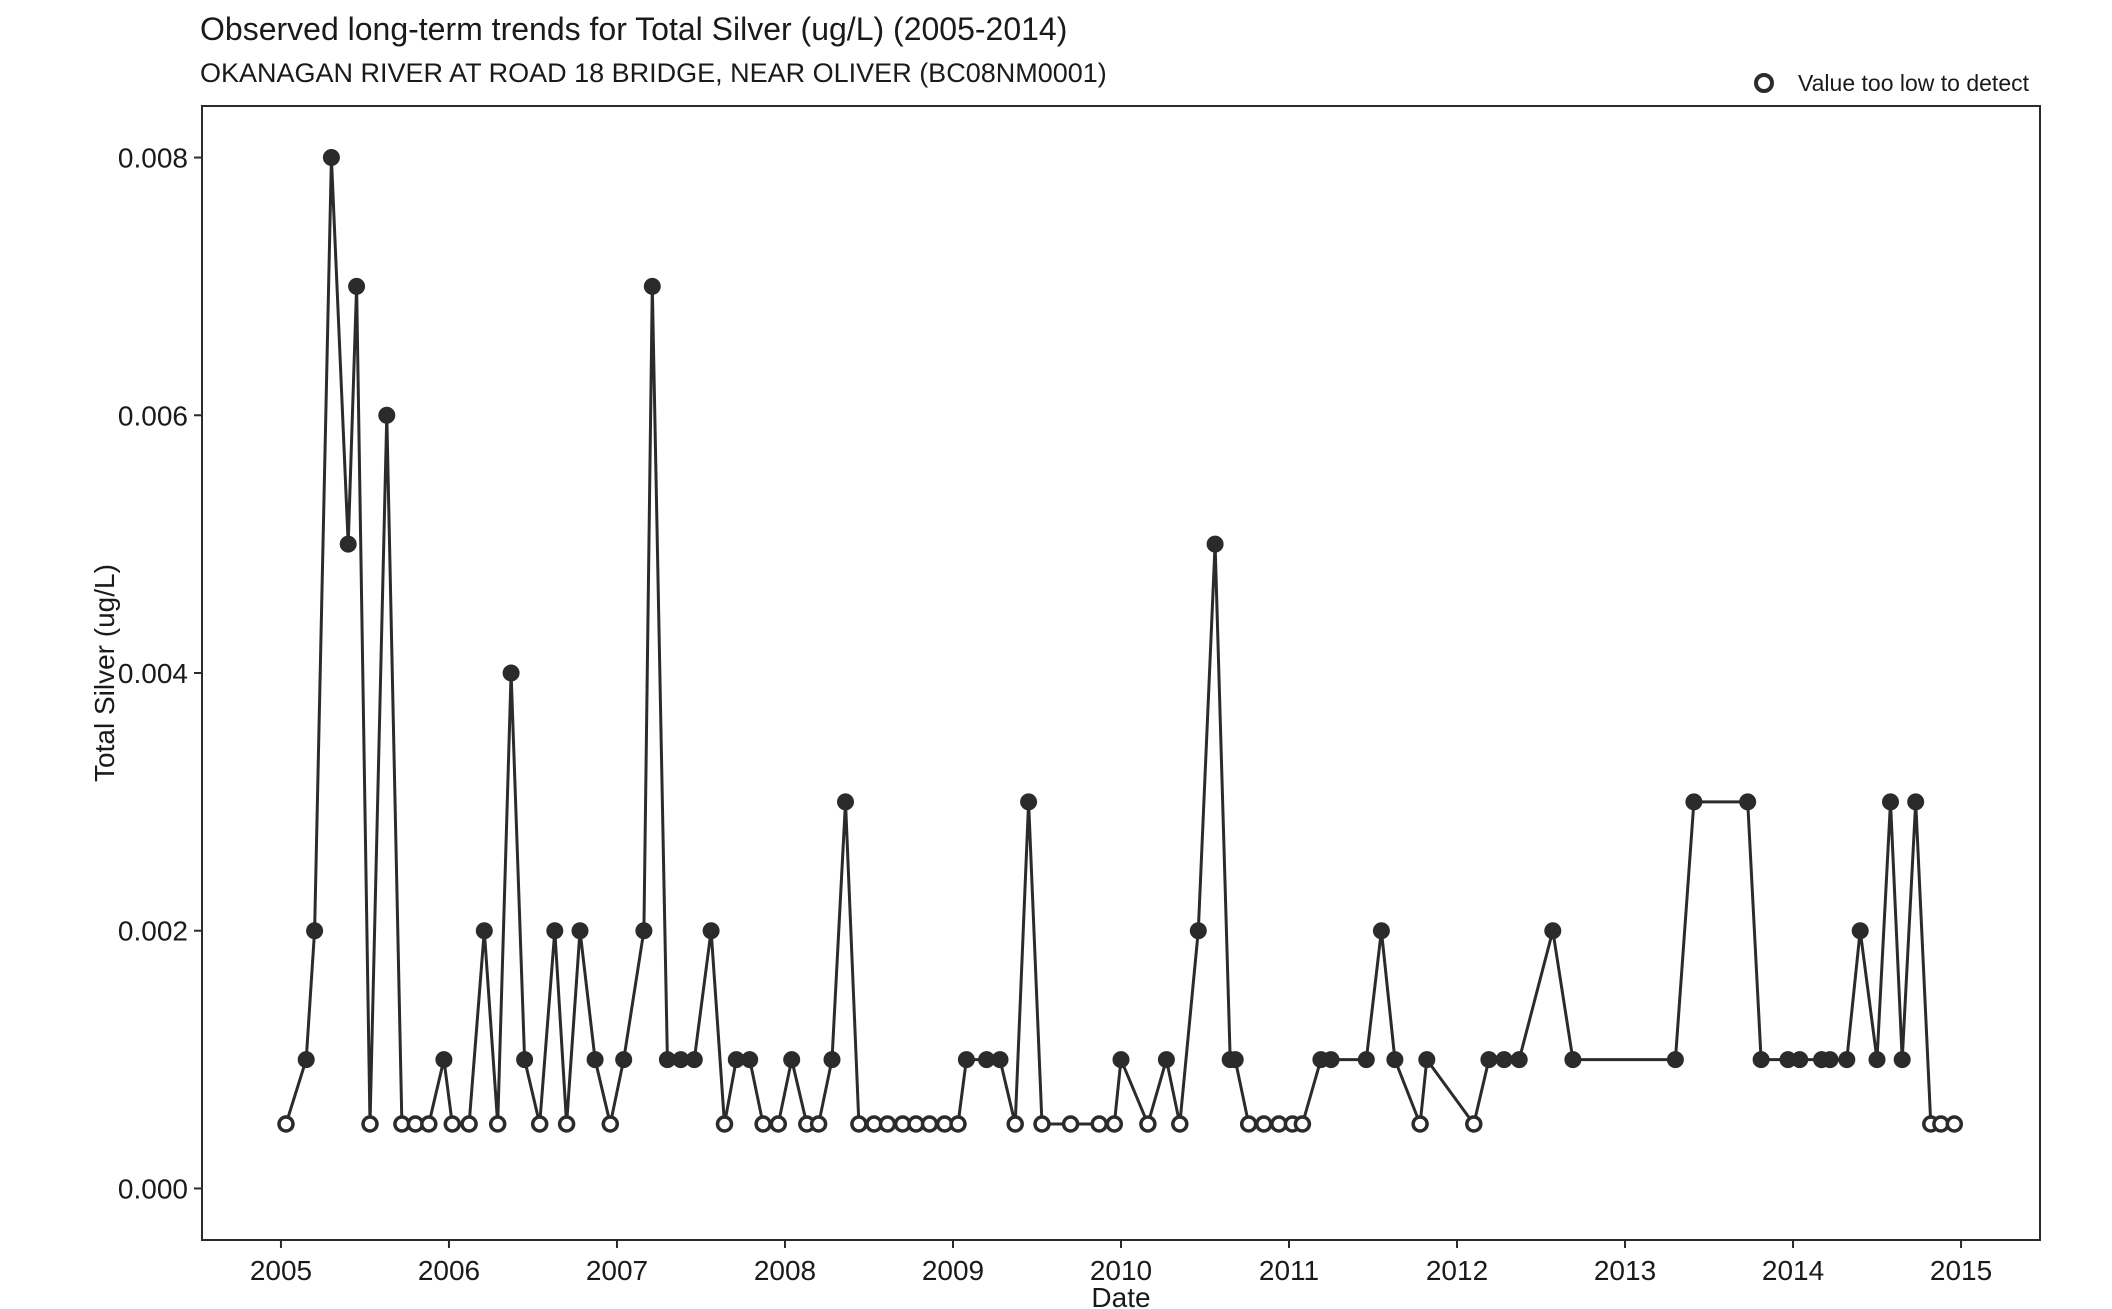 This screenshot has width=2112, height=1309. What do you see at coordinates (104, 673) in the screenshot?
I see `y-axis-title: Total Silver (ug/L)` at bounding box center [104, 673].